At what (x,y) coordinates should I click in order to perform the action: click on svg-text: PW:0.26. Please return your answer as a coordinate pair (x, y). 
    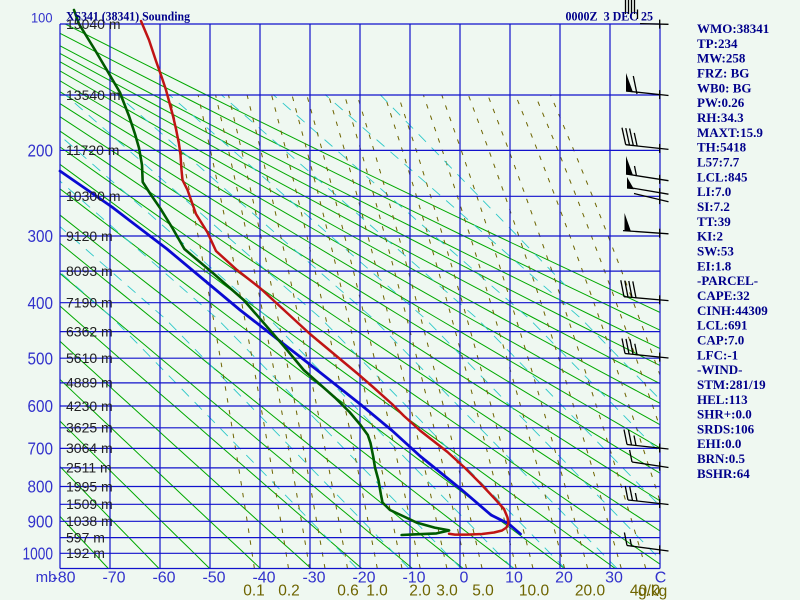
    Looking at the image, I should click on (721, 102).